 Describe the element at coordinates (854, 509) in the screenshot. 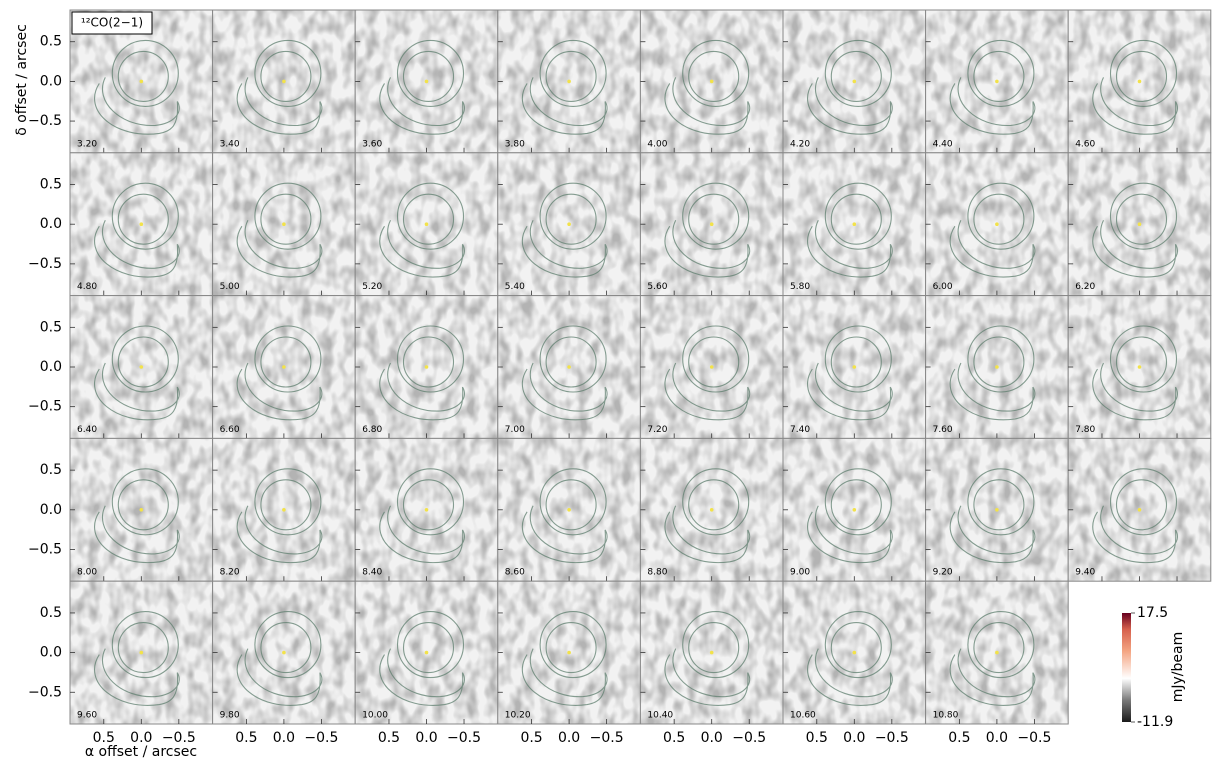

I see `channel-panel: 9.00` at that location.